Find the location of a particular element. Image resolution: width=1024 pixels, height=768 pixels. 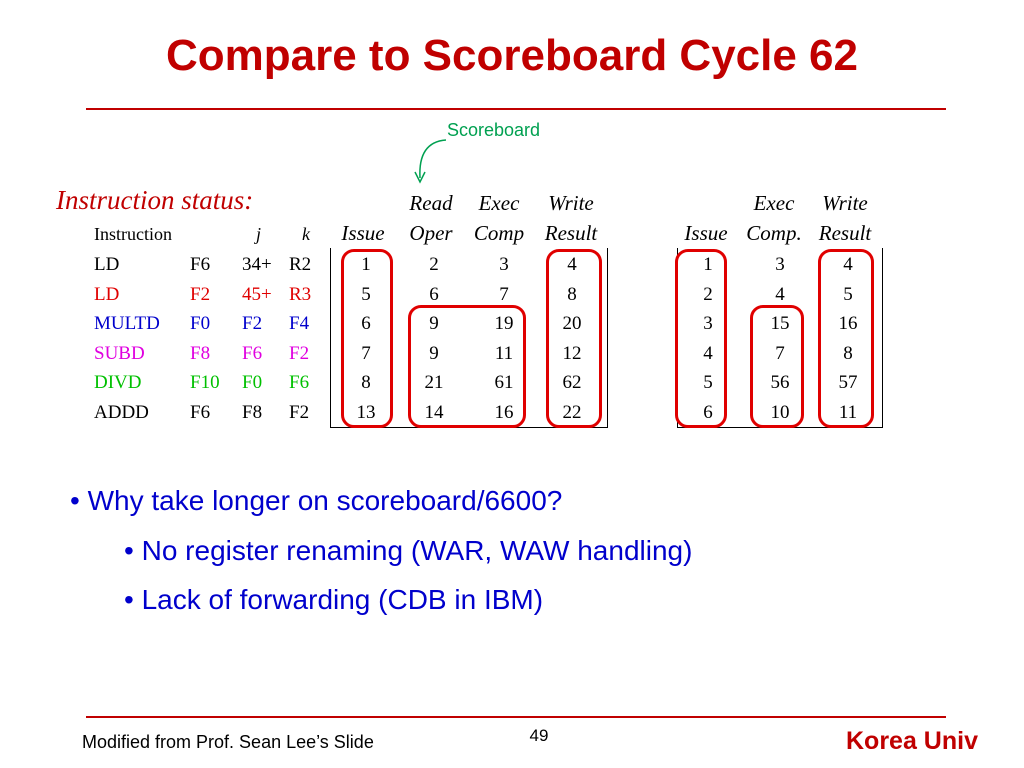

sb-header-write-top: Write is located at coordinates (845, 203).